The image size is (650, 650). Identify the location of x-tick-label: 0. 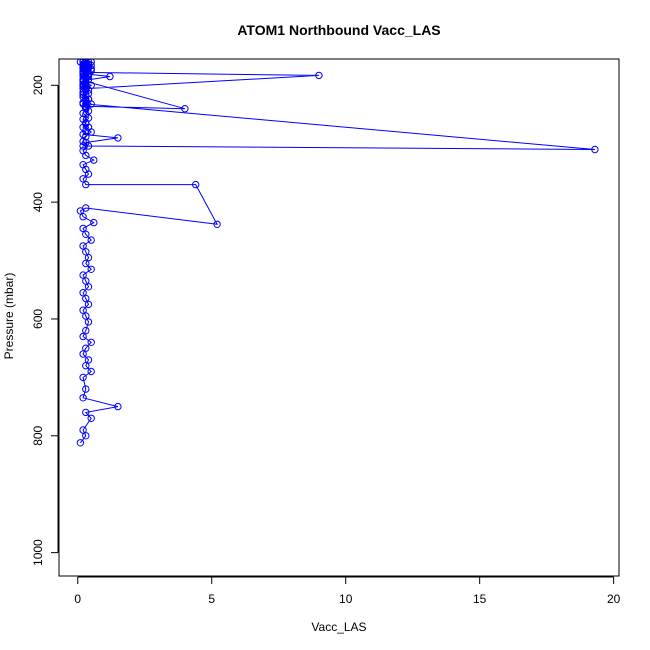
(77, 599).